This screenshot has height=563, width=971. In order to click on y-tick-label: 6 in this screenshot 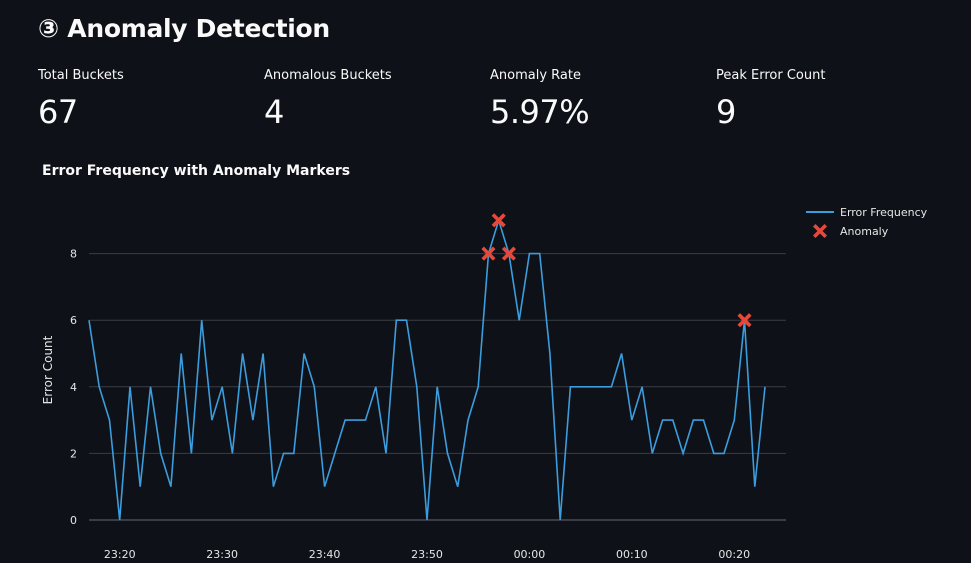, I will do `click(73, 320)`.